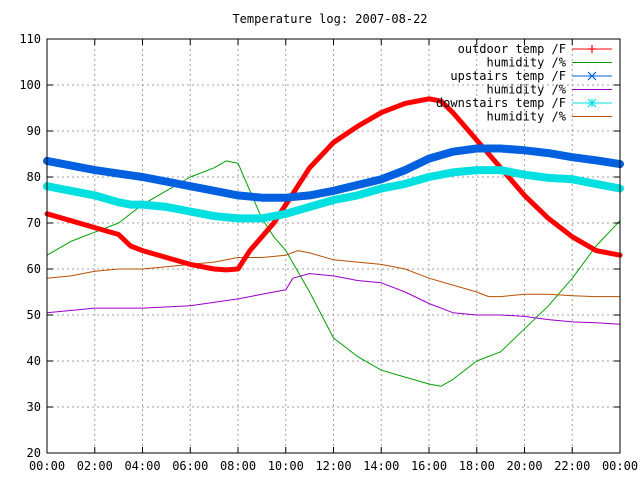 Image resolution: width=640 pixels, height=480 pixels. I want to click on x-tick-label: 08:00, so click(238, 466).